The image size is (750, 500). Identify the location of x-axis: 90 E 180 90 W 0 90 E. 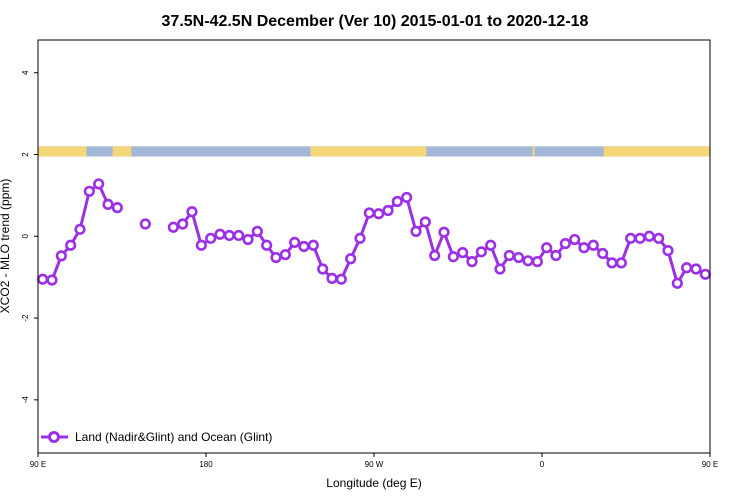
(374, 461).